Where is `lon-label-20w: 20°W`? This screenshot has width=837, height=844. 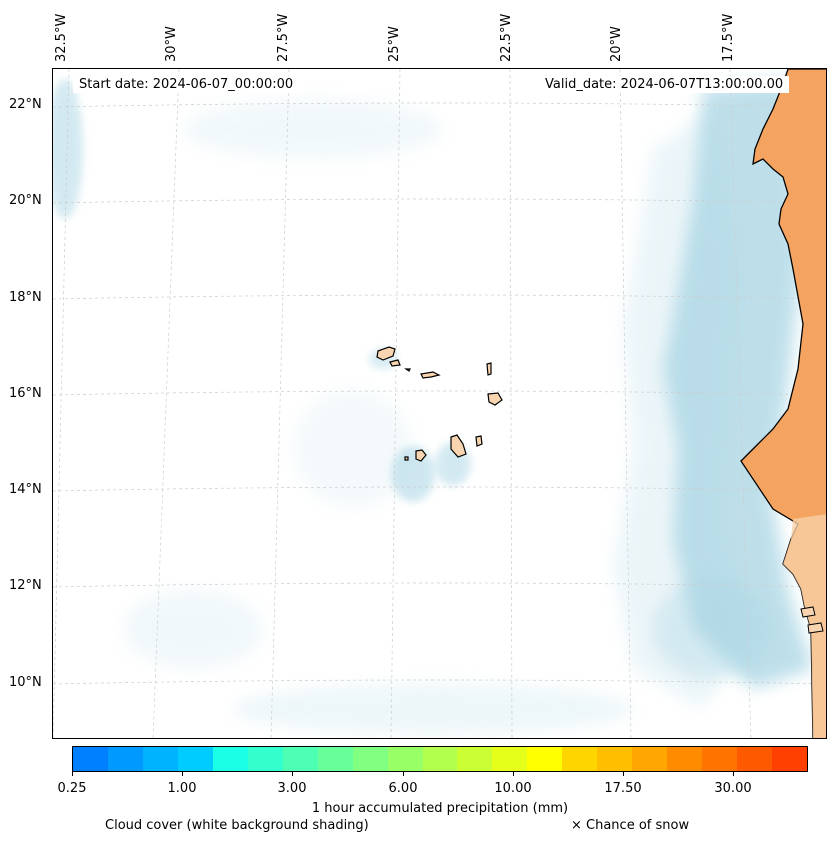
lon-label-20w: 20°W is located at coordinates (616, 44).